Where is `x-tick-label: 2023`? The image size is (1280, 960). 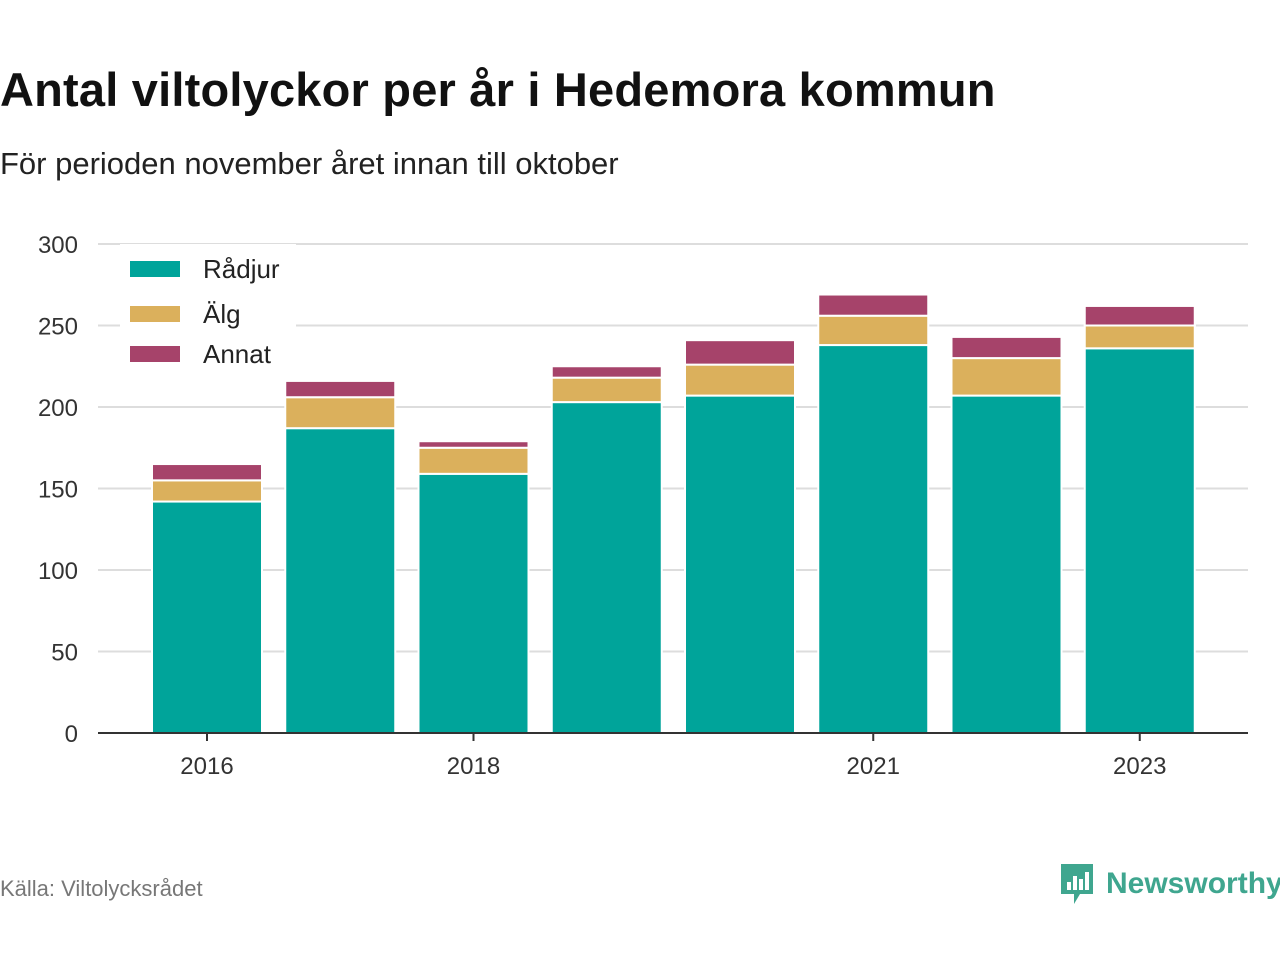 x-tick-label: 2023 is located at coordinates (1139, 766).